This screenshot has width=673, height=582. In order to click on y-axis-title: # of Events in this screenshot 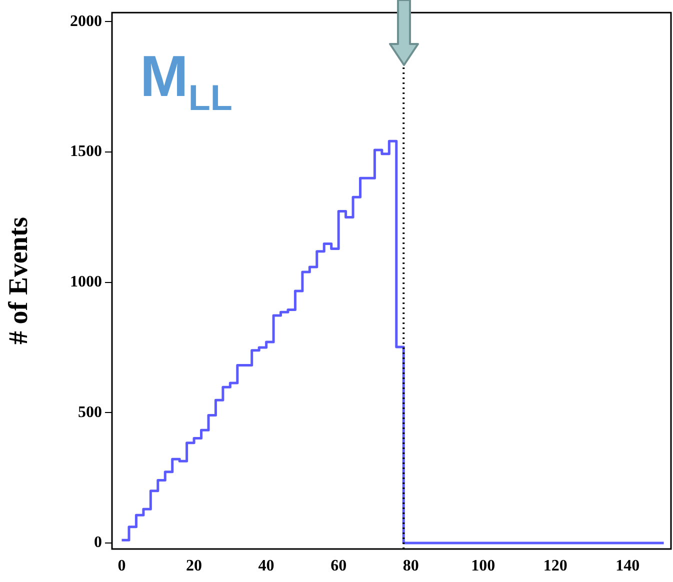, I will do `click(18, 281)`.